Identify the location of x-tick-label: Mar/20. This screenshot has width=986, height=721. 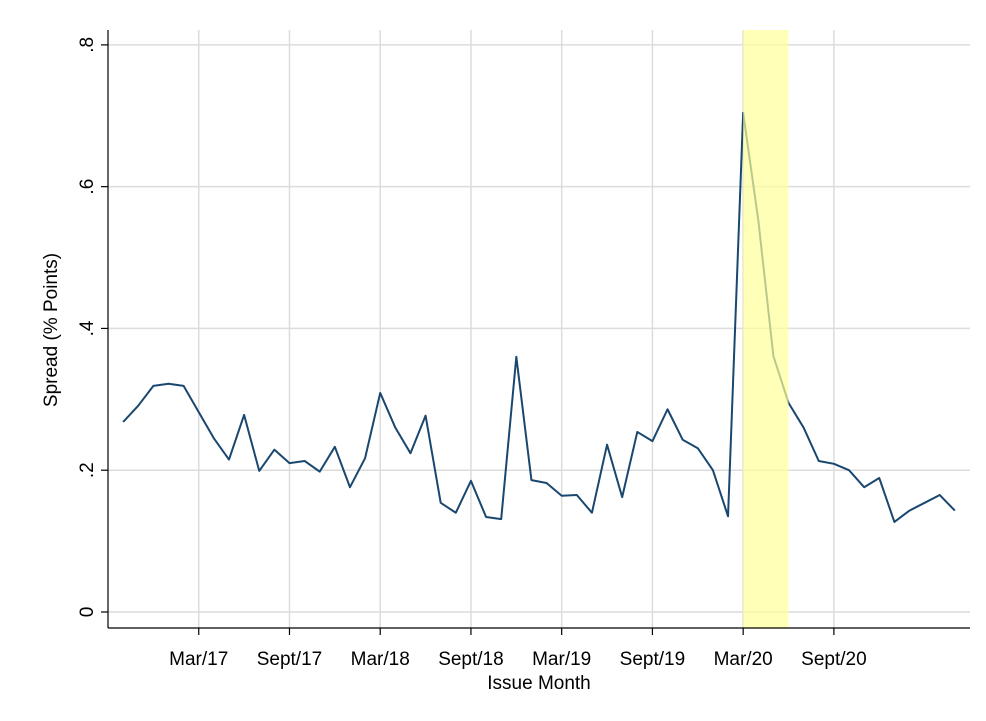
(743, 659).